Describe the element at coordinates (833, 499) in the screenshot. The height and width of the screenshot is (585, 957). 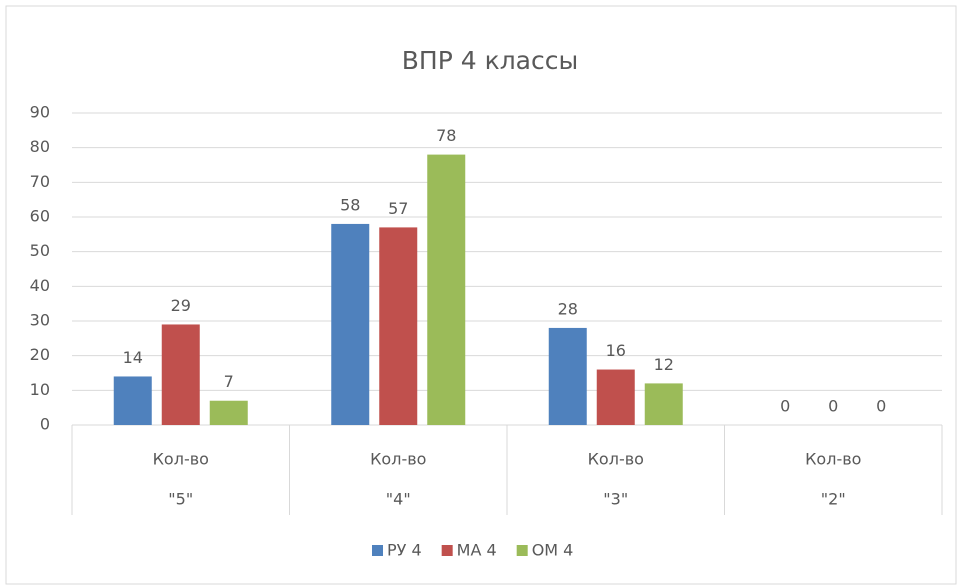
I see `x-group-label: "2"` at that location.